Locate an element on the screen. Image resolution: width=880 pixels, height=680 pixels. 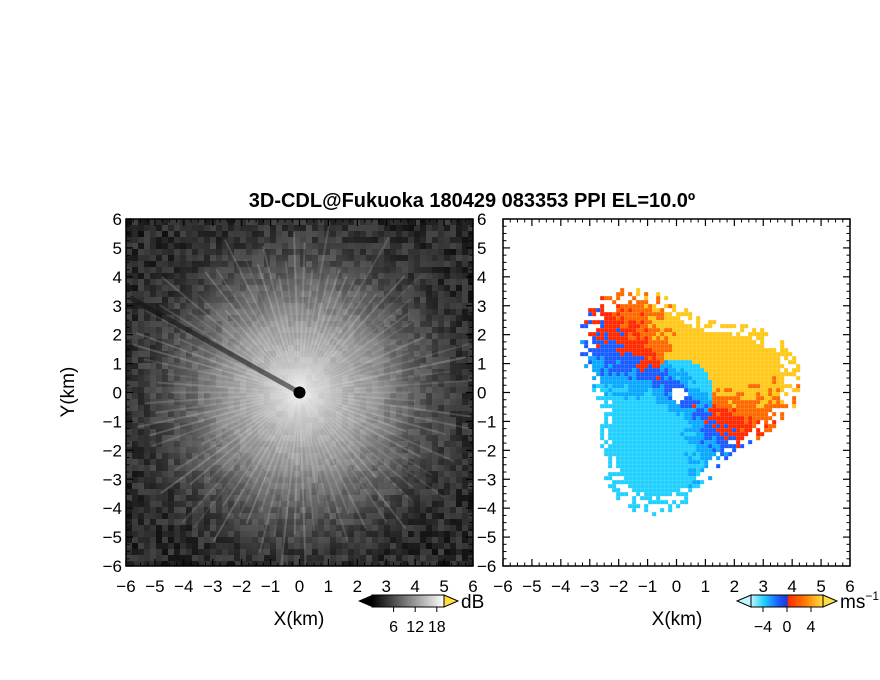
y-tick-label: 3 is located at coordinates (117, 306).